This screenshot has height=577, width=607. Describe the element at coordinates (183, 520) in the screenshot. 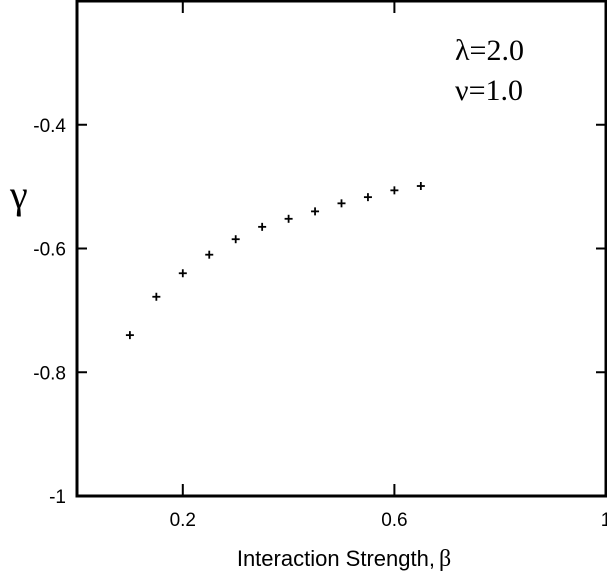

I see `x-tick-label: 0.2` at that location.